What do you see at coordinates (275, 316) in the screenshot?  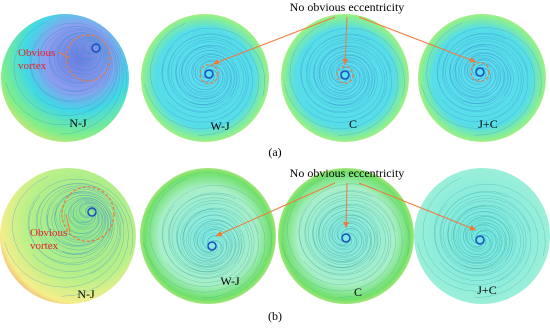 I see `caption: (b)` at bounding box center [275, 316].